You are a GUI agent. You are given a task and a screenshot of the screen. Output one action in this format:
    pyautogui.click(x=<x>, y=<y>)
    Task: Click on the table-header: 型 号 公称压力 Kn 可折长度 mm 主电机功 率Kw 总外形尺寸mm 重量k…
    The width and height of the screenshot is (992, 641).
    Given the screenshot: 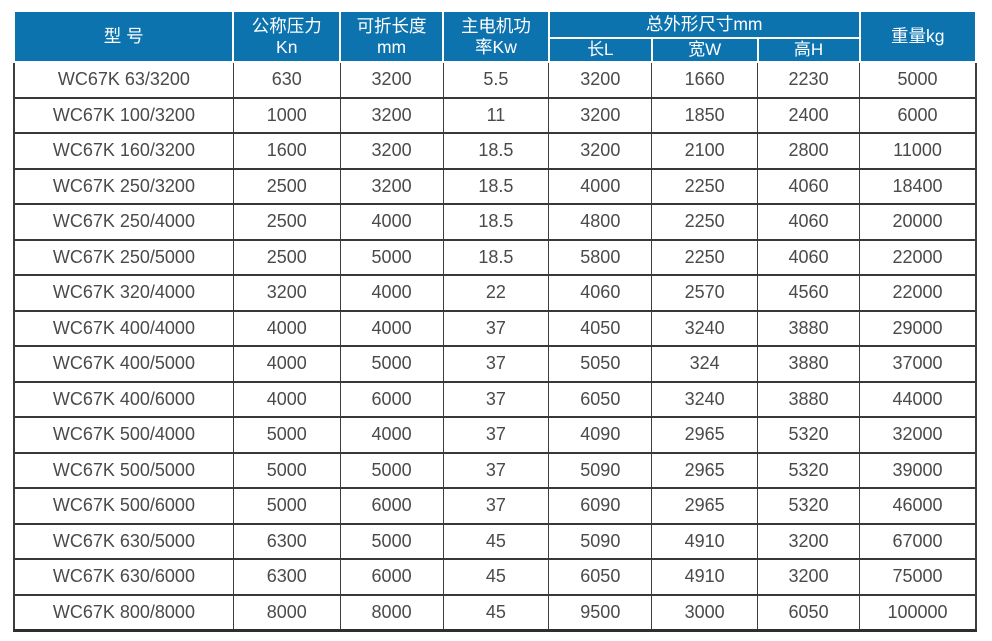 What is the action you would take?
    pyautogui.click(x=495, y=36)
    